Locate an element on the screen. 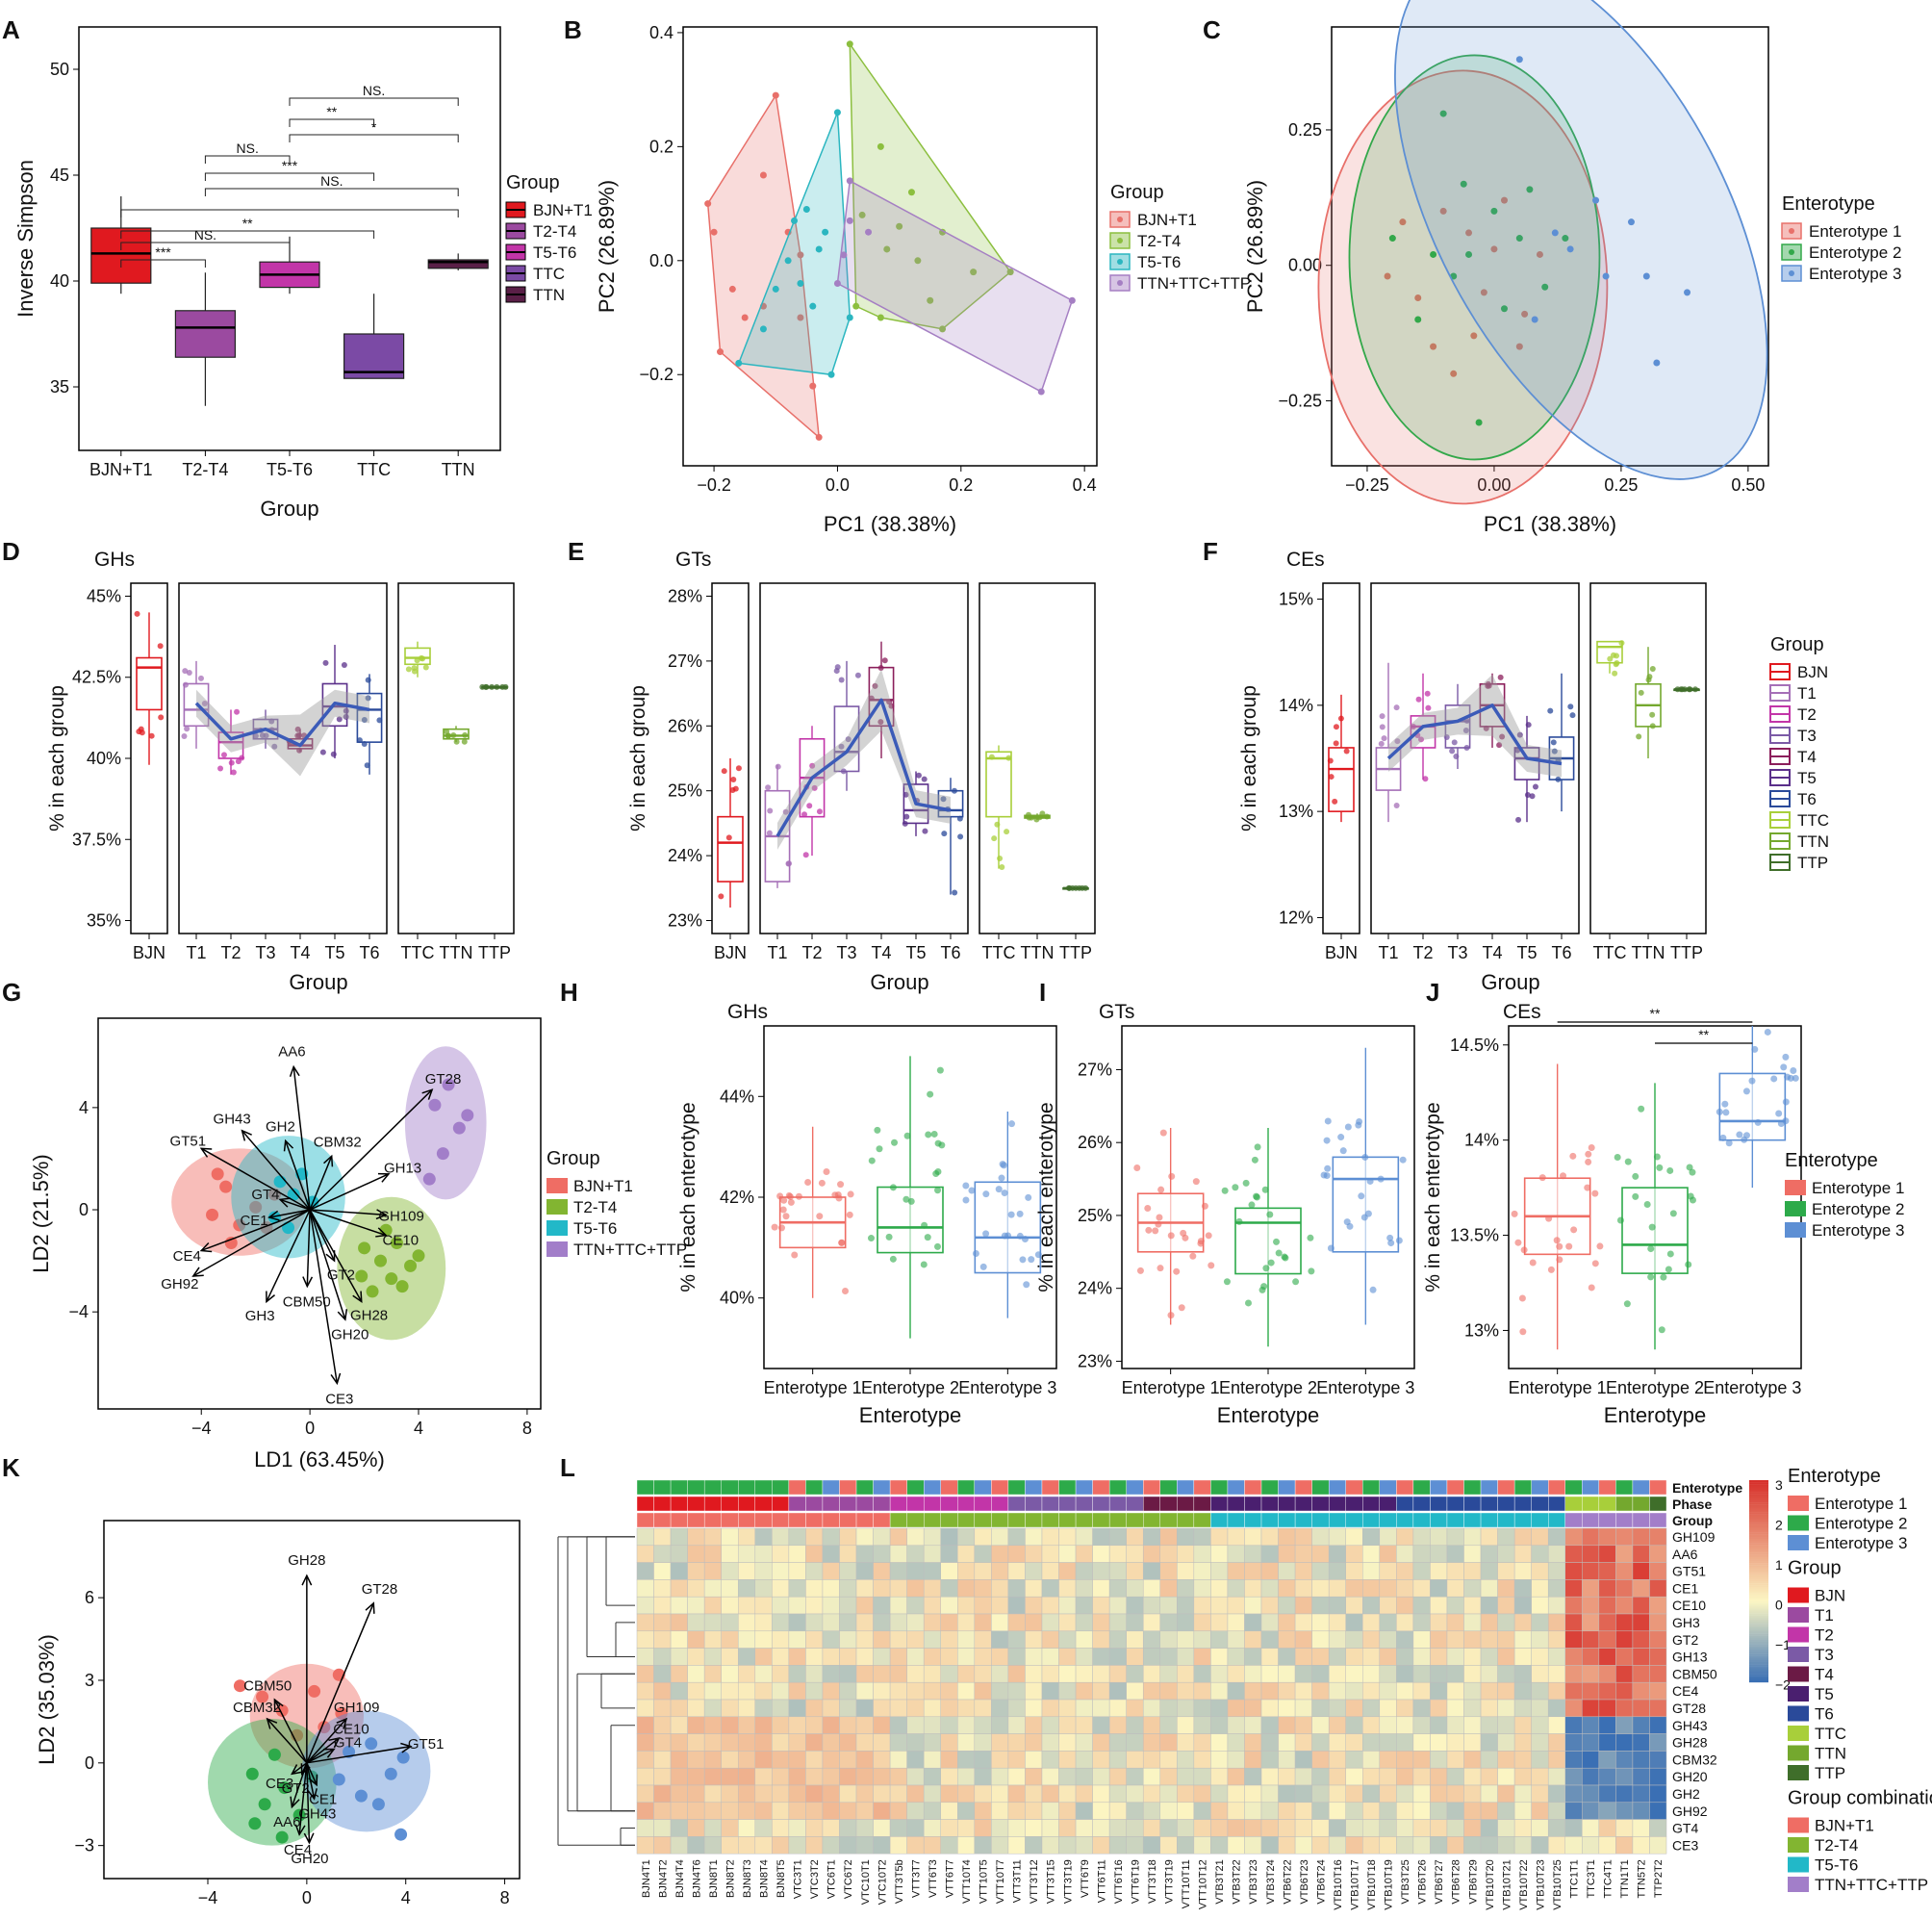 This screenshot has width=1932, height=1919. heat-col-label: VTT10T12 is located at coordinates (1203, 1884).